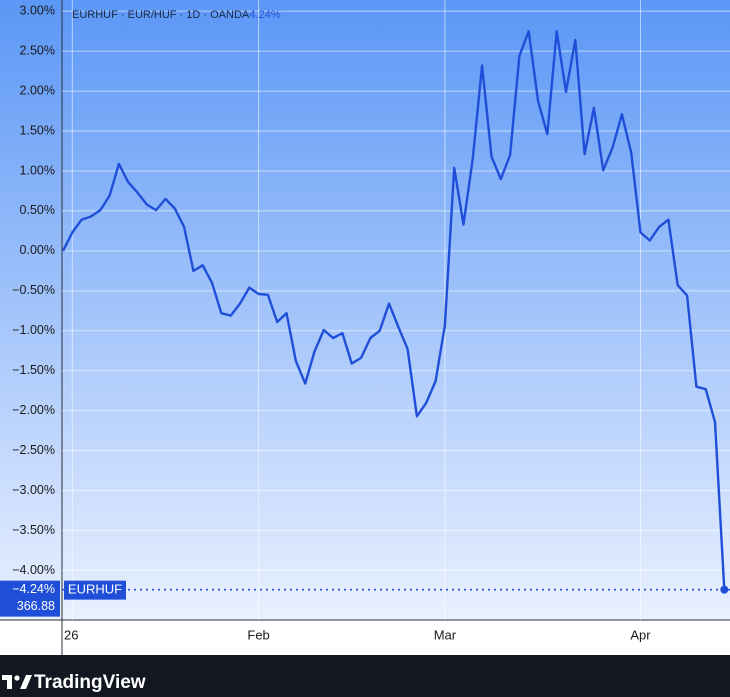 This screenshot has height=697, width=730. Describe the element at coordinates (37, 50) in the screenshot. I see `y-tick-label: 2.50%` at that location.